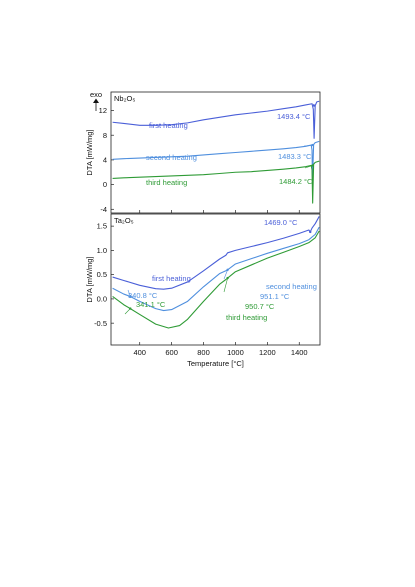 The image size is (415, 587). Describe the element at coordinates (102, 274) in the screenshot. I see `y-tick-label: 0.5` at that location.